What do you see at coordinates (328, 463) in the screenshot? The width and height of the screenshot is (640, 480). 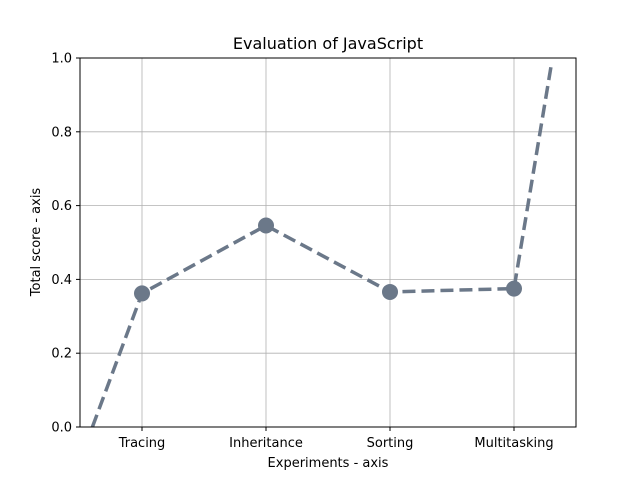 I see `x-axis-label: Experiments - axis` at bounding box center [328, 463].